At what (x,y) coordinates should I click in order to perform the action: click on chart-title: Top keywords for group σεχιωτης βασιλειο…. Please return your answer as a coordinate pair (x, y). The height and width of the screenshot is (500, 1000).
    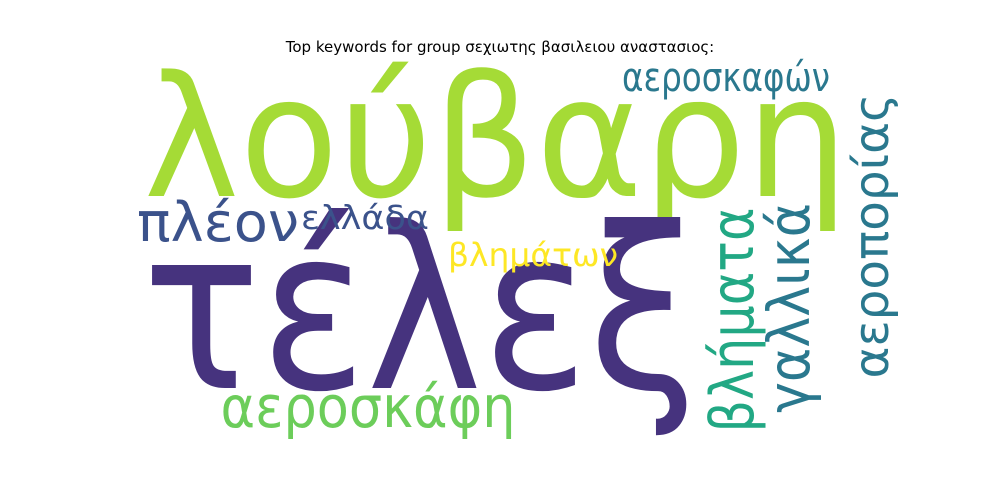
    Looking at the image, I should click on (500, 47).